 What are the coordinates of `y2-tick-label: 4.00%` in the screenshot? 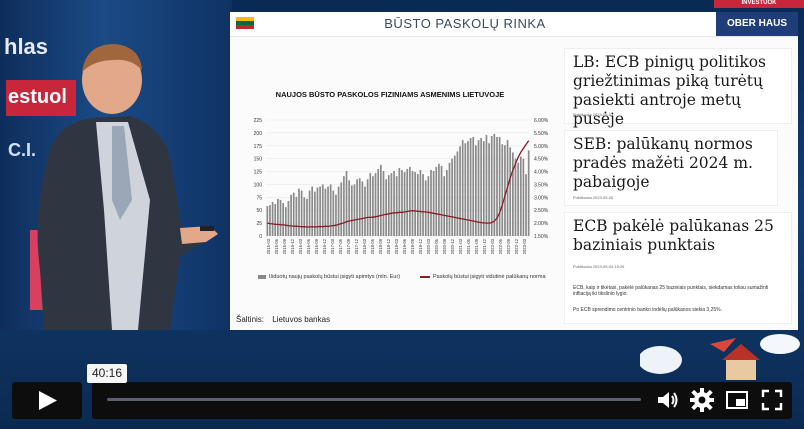 It's located at (541, 173).